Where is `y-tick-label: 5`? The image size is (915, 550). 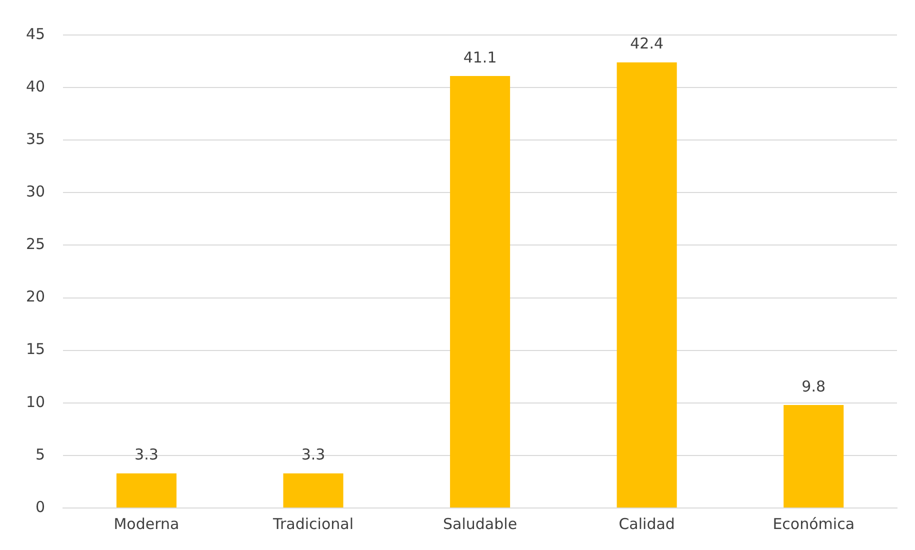
y-tick-label: 5 is located at coordinates (41, 454).